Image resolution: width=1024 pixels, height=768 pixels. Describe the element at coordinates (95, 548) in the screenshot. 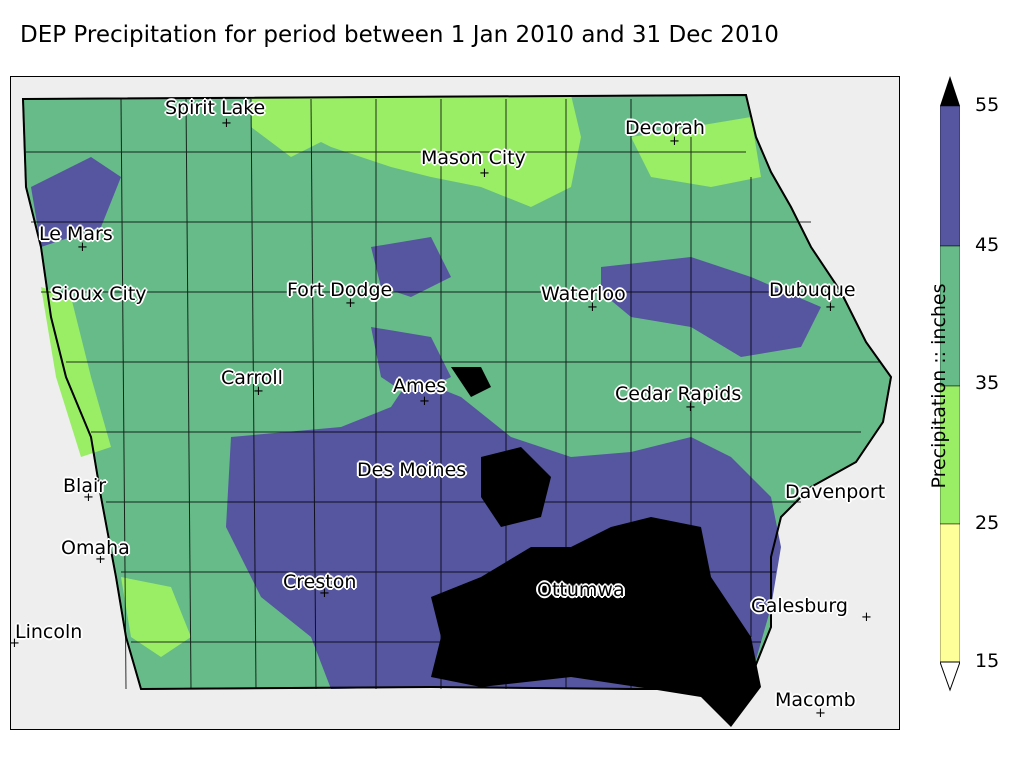

I see `city-label-omaha: Omaha` at that location.